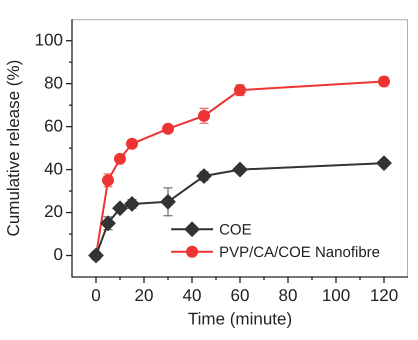 This screenshot has height=340, width=418. I want to click on x-axis-title: Time (minute), so click(240, 318).